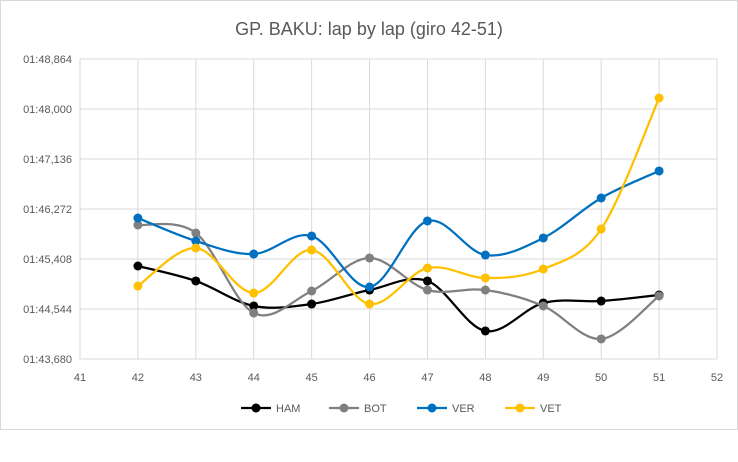 The image size is (738, 462). What do you see at coordinates (427, 378) in the screenshot?
I see `x-tick-label: 47` at bounding box center [427, 378].